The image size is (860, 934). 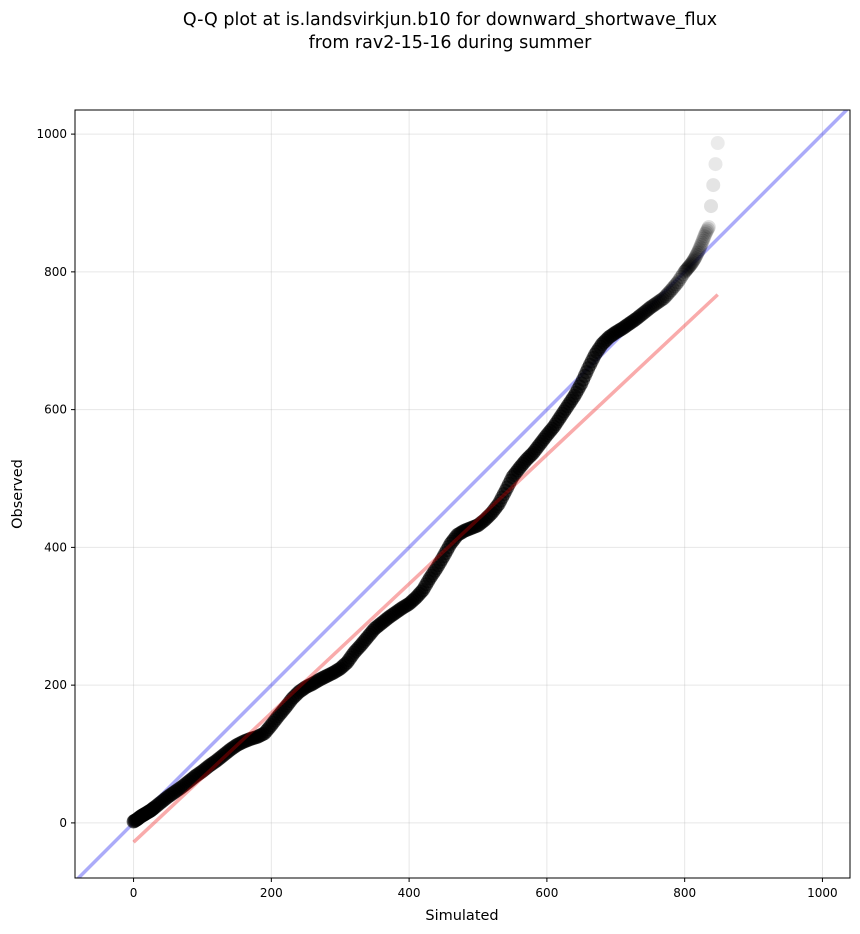 I want to click on y-tick-label: 800, so click(x=55, y=272).